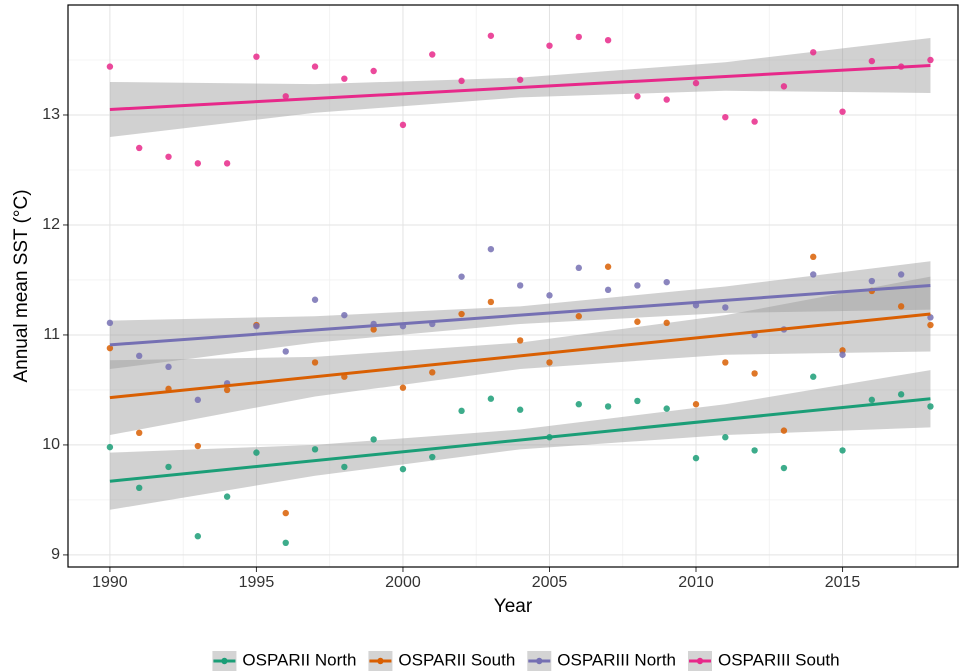 This screenshot has height=672, width=961. I want to click on y-tick-label: 9, so click(55, 554).